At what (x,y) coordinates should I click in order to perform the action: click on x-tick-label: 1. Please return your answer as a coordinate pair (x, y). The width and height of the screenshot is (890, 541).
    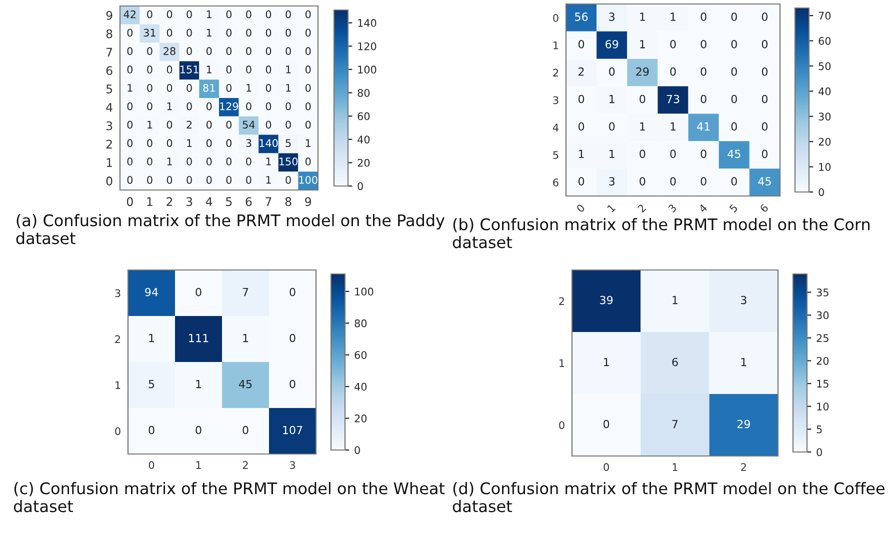
    Looking at the image, I should click on (198, 465).